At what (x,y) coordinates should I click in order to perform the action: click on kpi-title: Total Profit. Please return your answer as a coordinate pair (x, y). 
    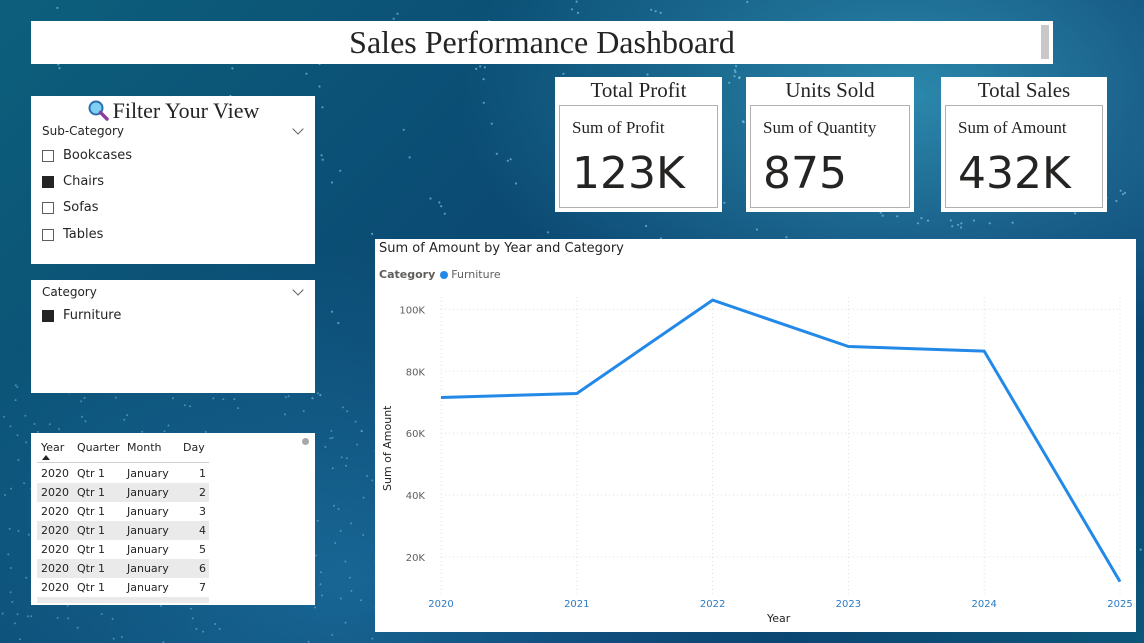
    Looking at the image, I should click on (638, 90).